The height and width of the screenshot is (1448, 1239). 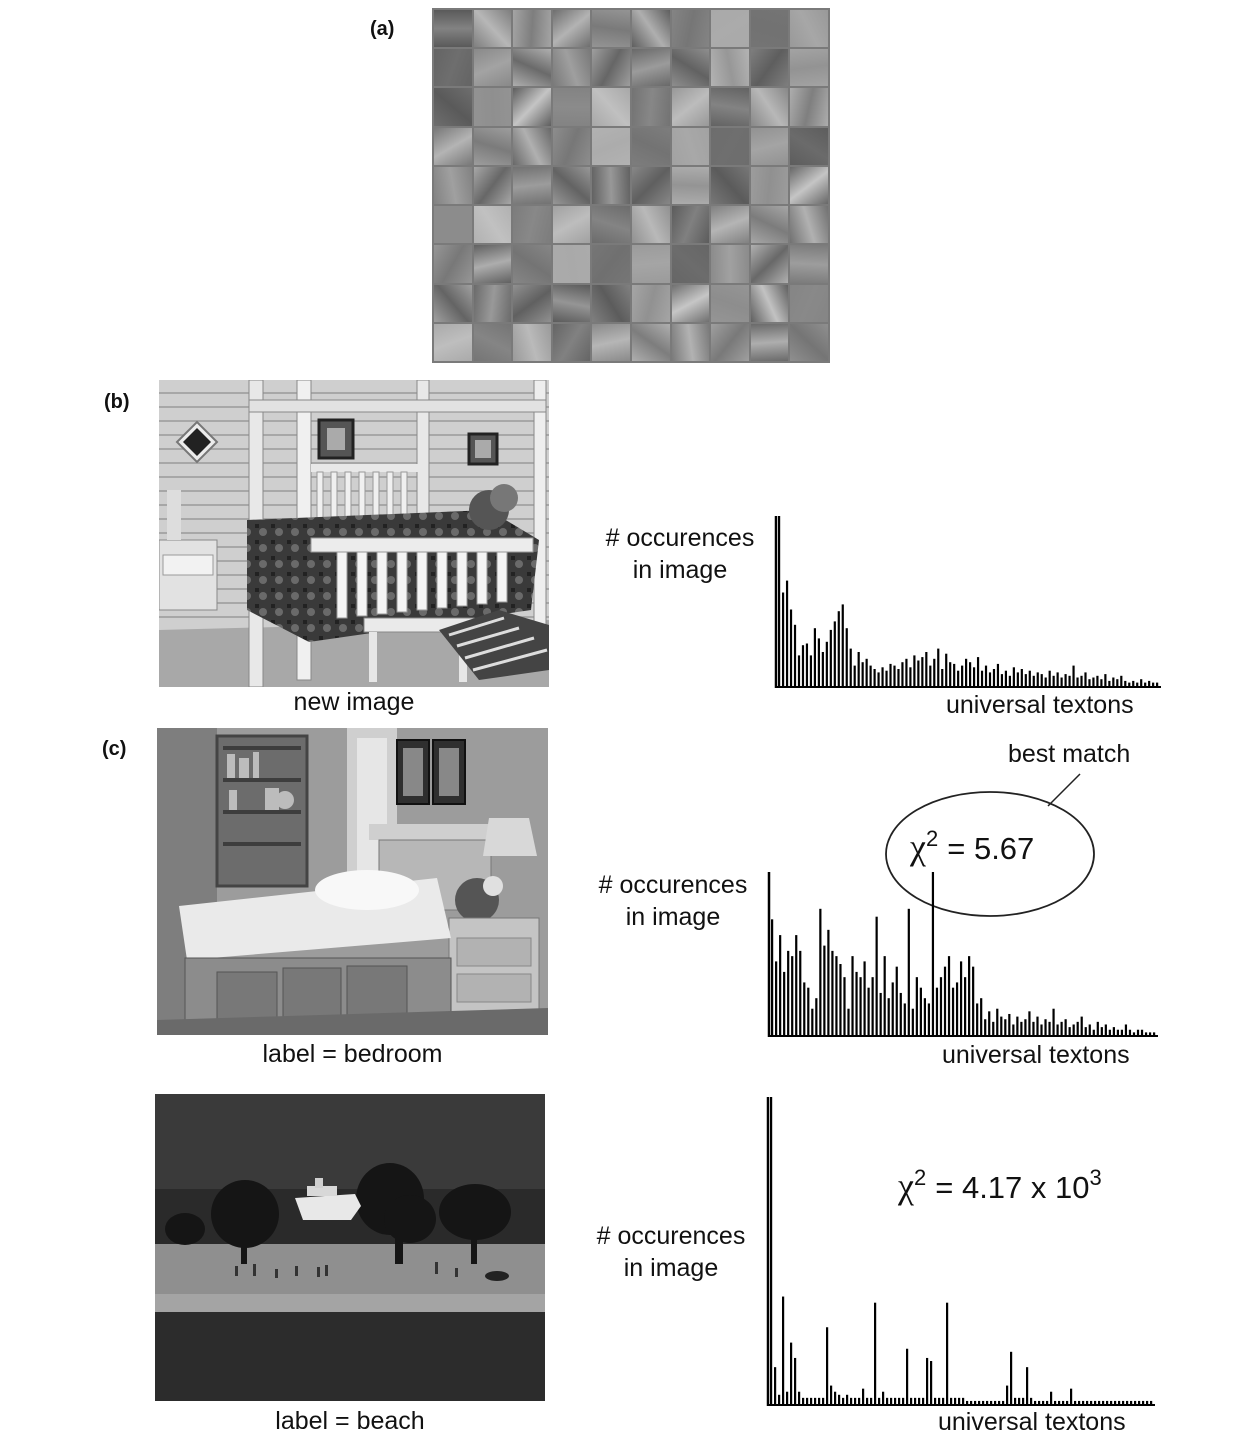 What do you see at coordinates (1032, 1422) in the screenshot?
I see `hist-beach-xlabel: universal textons` at bounding box center [1032, 1422].